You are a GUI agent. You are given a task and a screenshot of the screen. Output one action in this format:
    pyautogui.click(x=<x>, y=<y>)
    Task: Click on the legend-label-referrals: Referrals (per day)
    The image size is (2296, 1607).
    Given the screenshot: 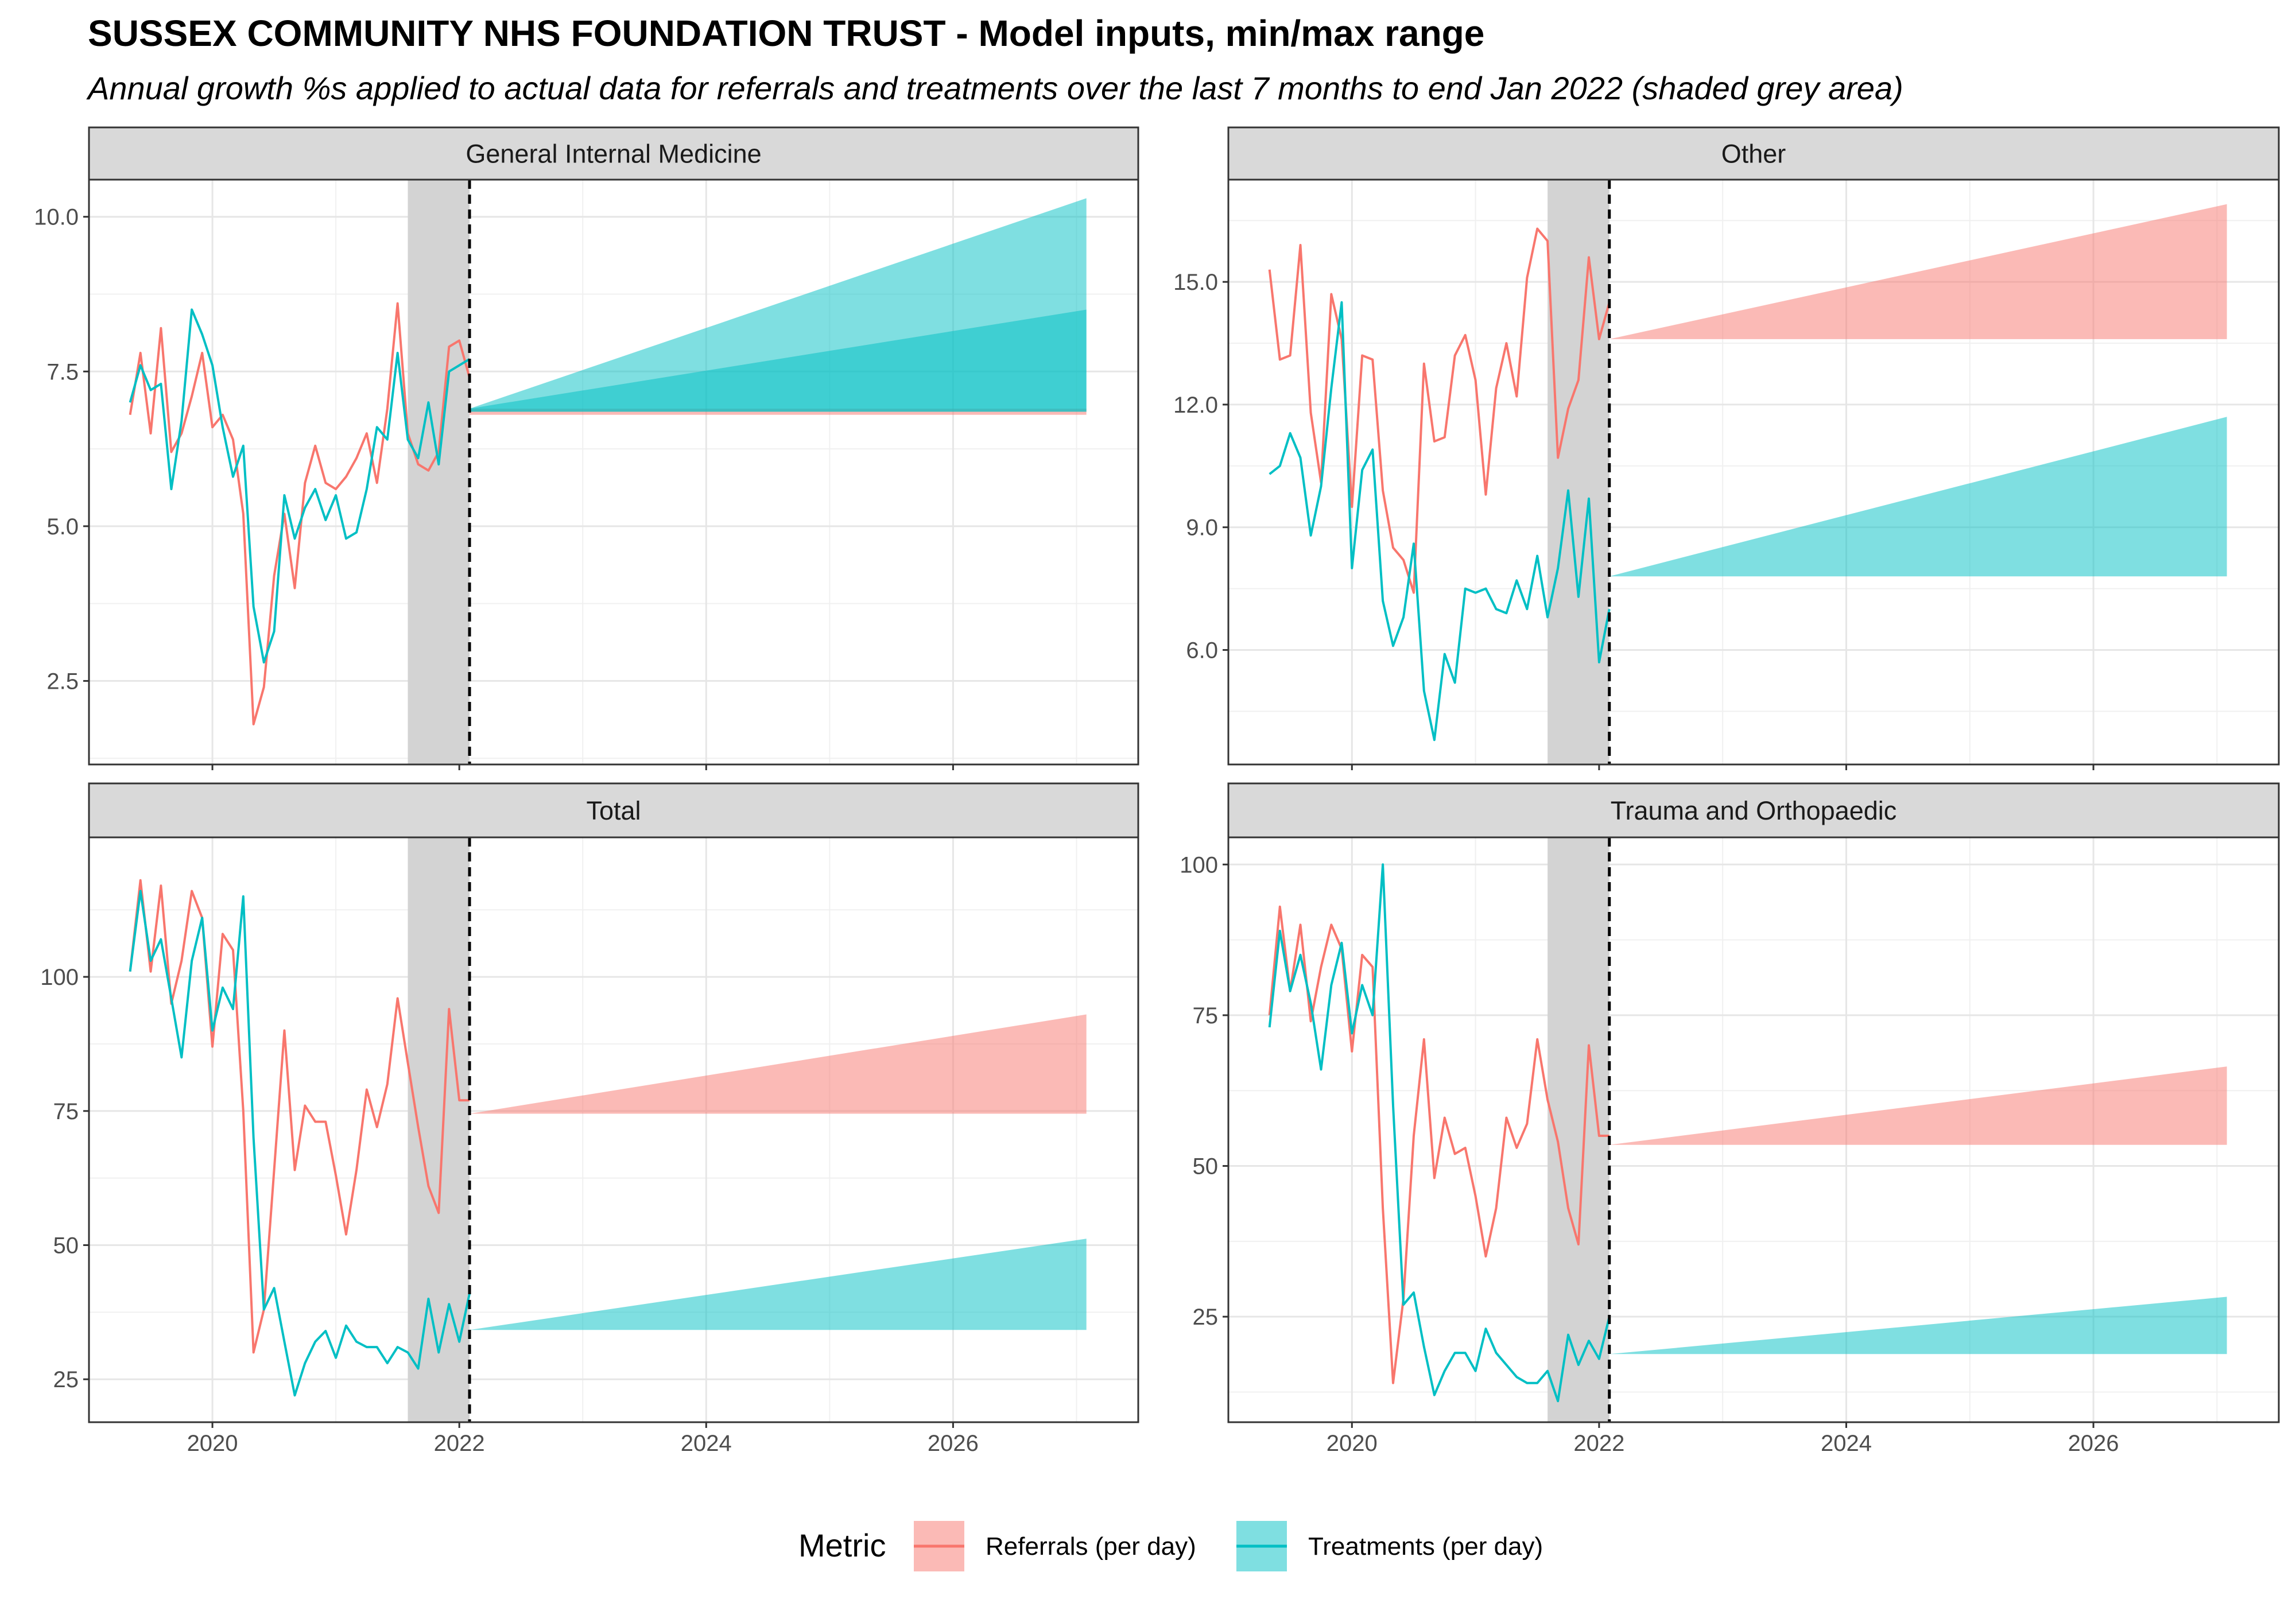 What is the action you would take?
    pyautogui.click(x=1091, y=1547)
    